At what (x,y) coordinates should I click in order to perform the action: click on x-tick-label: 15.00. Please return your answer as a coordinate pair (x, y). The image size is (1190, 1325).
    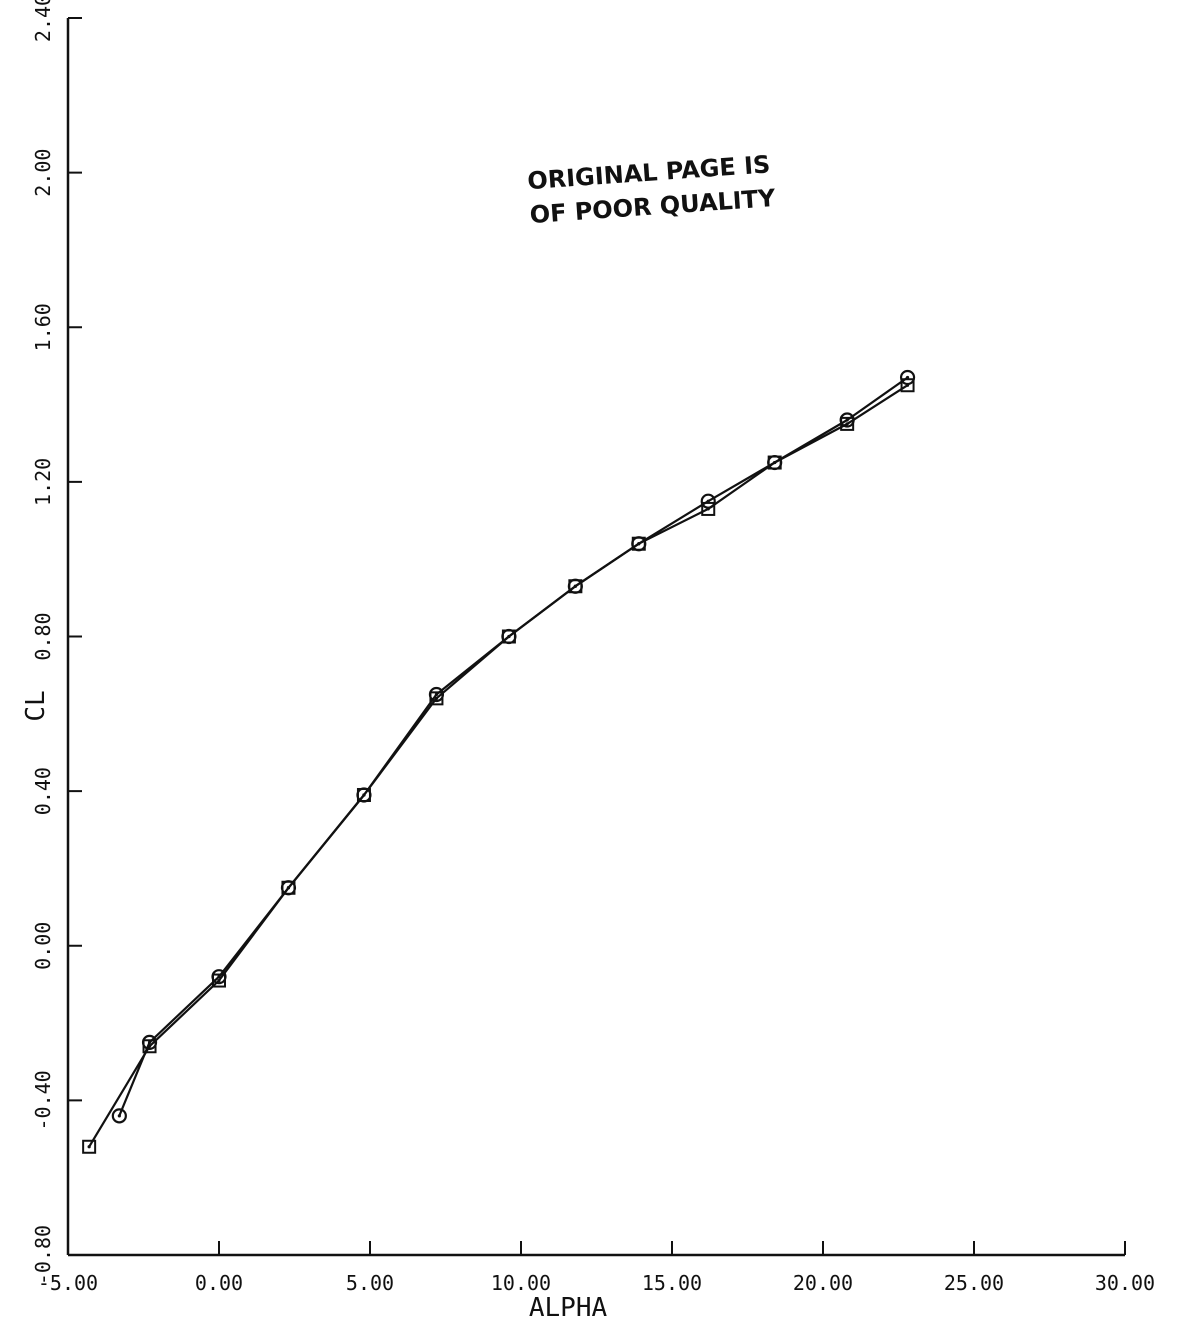
    Looking at the image, I should click on (672, 1283).